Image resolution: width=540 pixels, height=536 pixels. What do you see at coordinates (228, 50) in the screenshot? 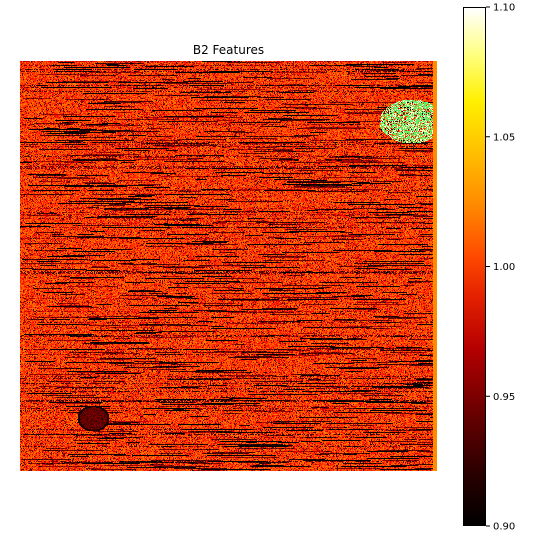
I see `chart-title: B2 Features` at bounding box center [228, 50].